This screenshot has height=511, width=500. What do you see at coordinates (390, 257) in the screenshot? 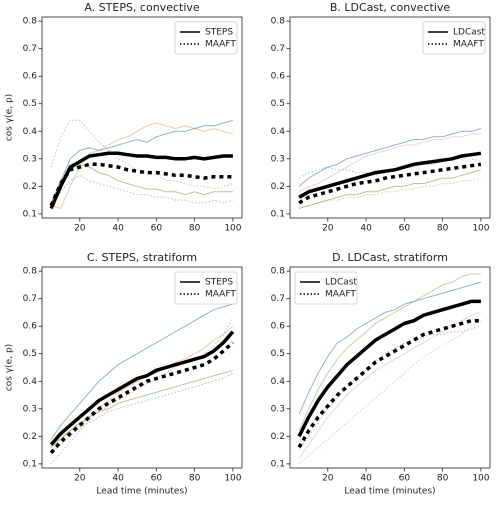
I see `panel-title: D. LDCast, stratiform` at bounding box center [390, 257].